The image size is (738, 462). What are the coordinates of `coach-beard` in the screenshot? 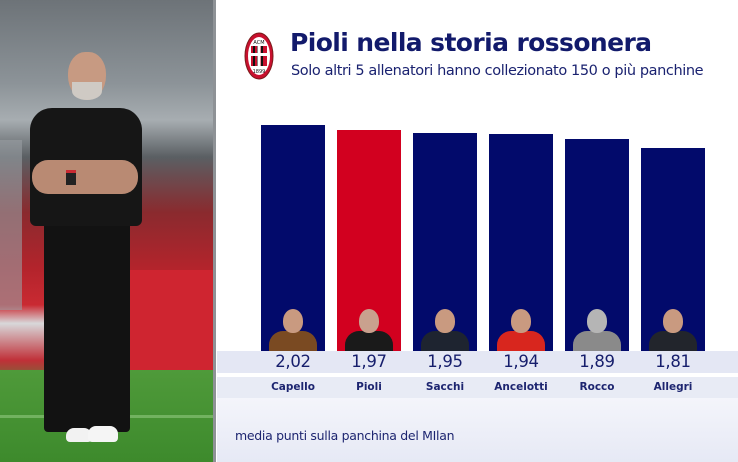 It's located at (87, 91).